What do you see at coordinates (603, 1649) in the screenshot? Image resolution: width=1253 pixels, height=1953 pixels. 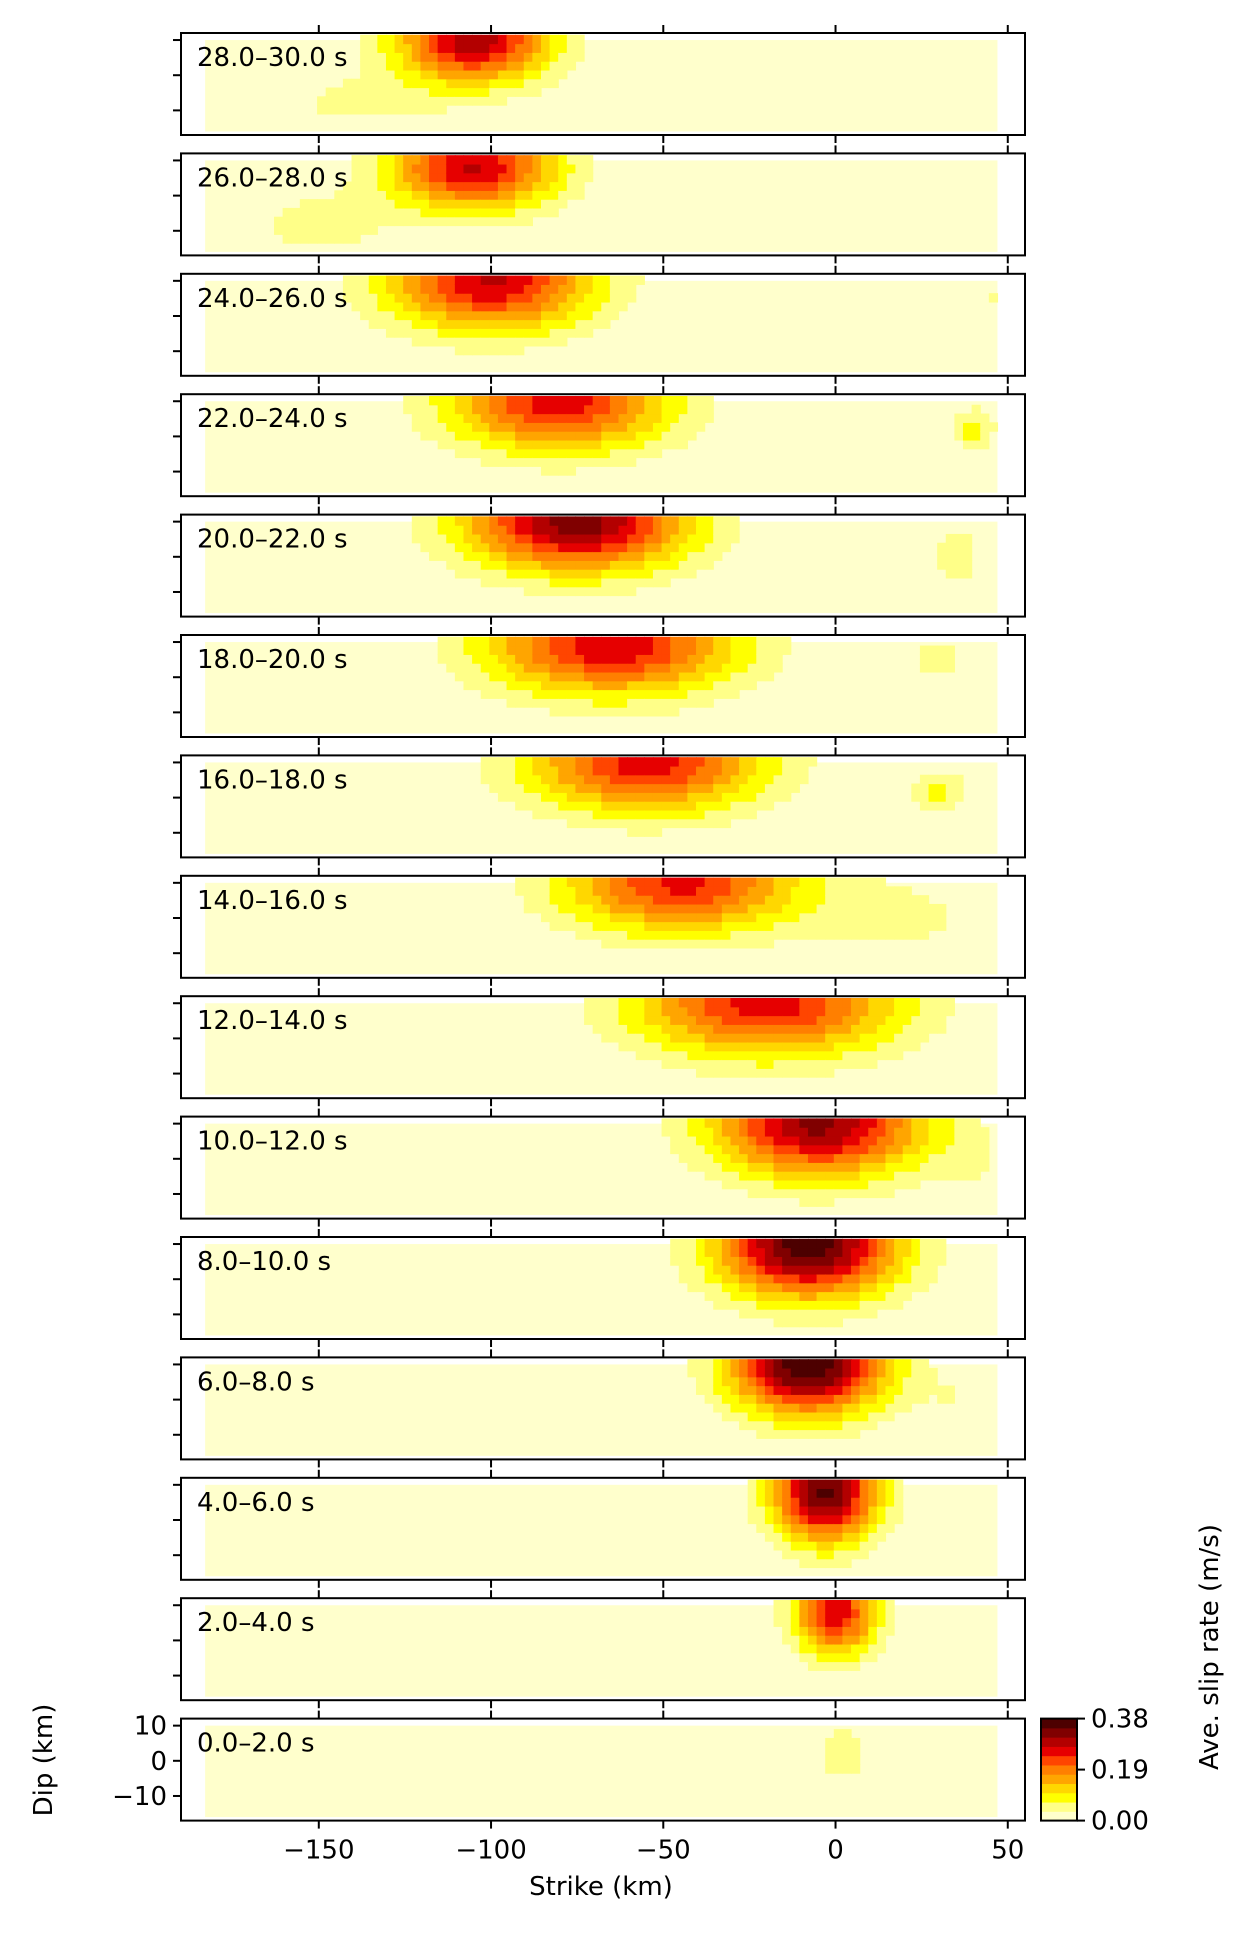 I see `panel-frame` at bounding box center [603, 1649].